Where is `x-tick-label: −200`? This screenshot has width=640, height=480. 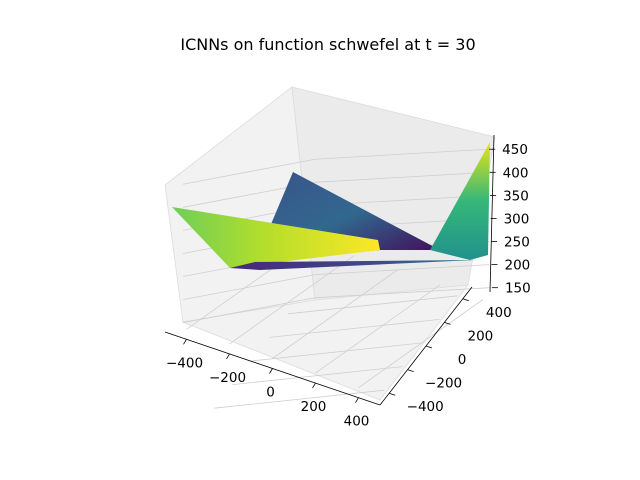 x-tick-label: −200 is located at coordinates (227, 378).